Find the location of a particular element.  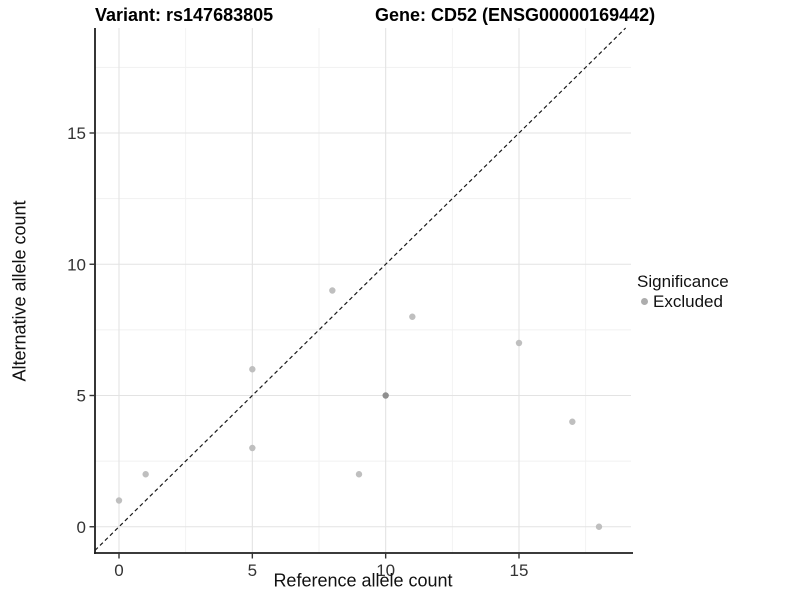

x-tick-label: 10 is located at coordinates (385, 570).